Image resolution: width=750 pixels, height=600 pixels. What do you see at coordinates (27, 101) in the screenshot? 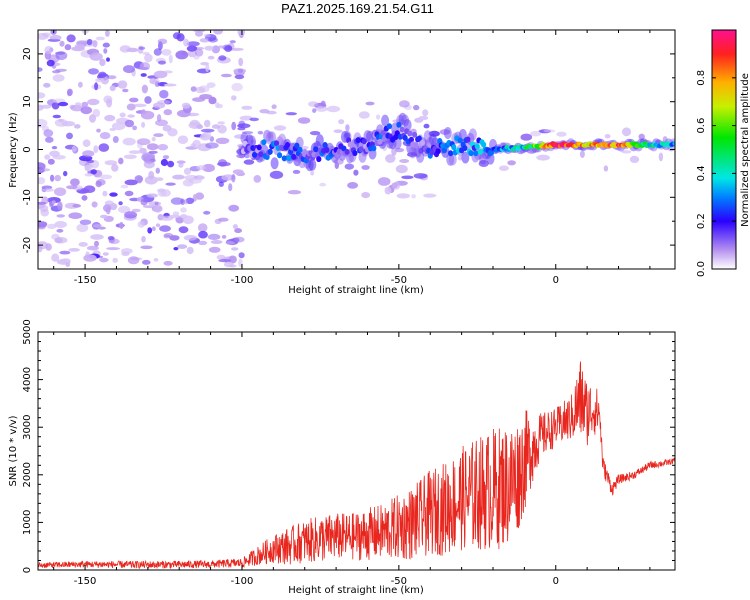
I see `spectrogram-ytick-label: 10` at bounding box center [27, 101].